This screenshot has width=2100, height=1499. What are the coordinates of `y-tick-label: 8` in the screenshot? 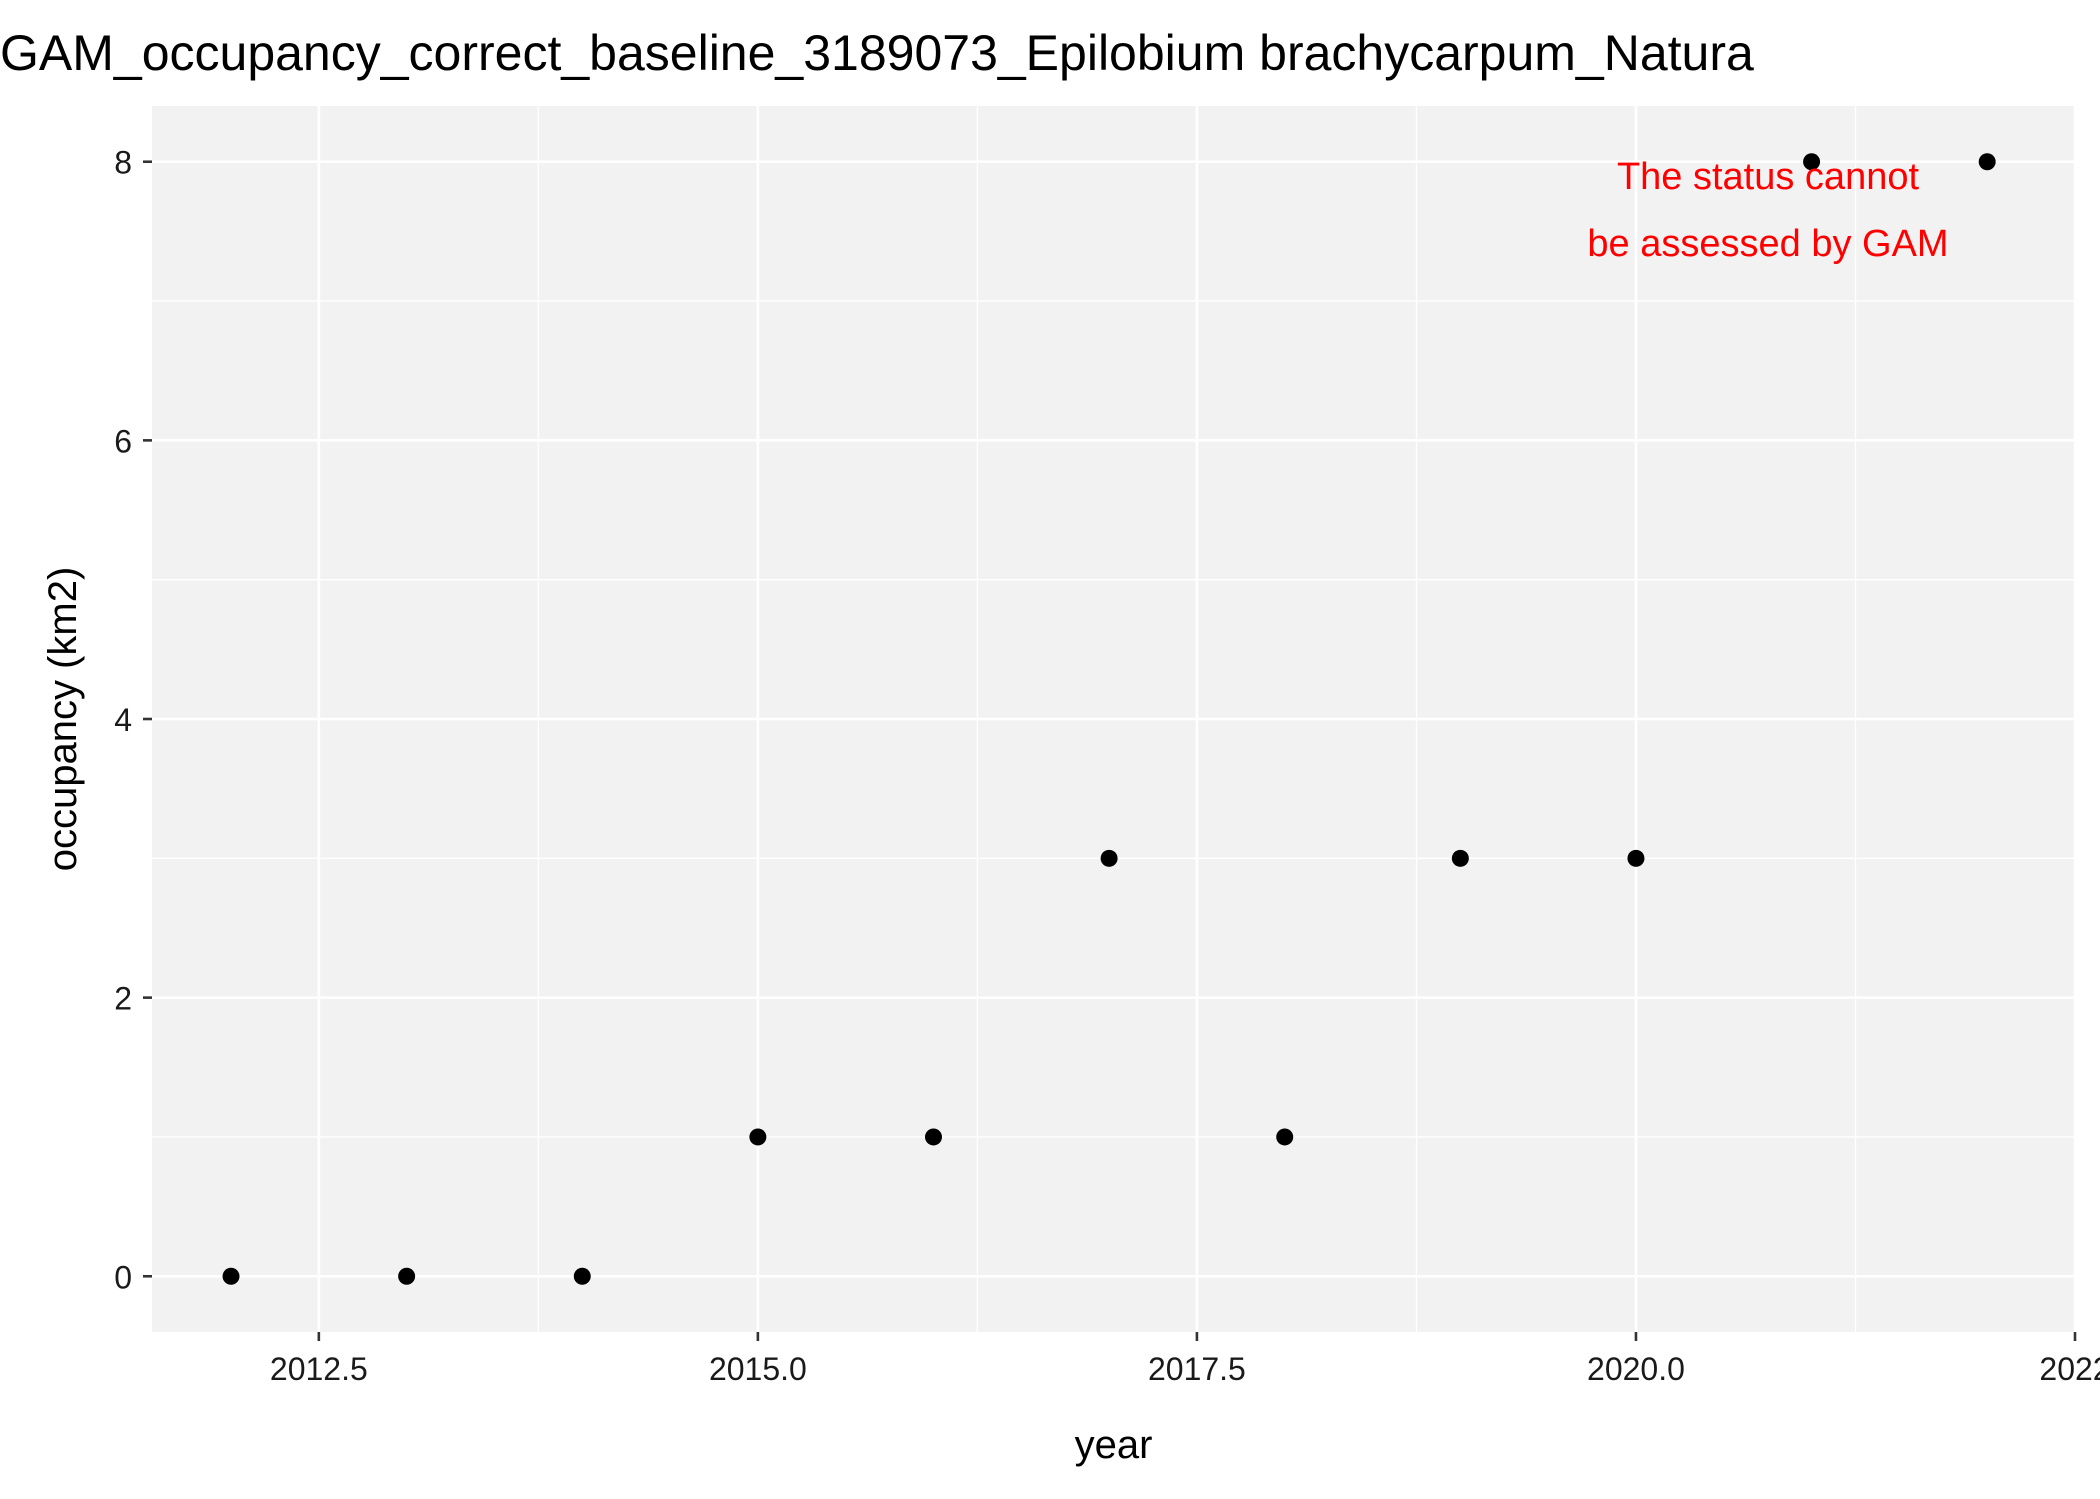 It's located at (123, 163).